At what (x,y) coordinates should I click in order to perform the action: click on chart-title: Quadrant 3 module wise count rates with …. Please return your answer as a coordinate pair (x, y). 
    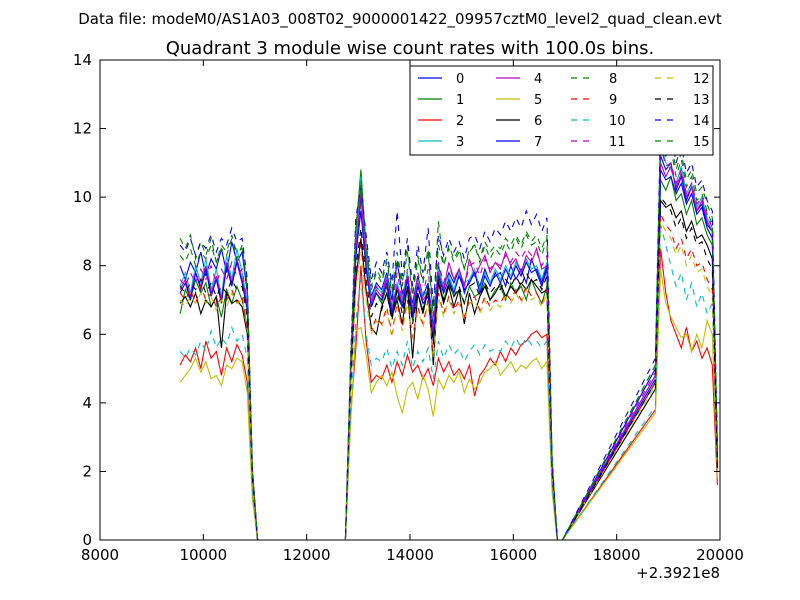
    Looking at the image, I should click on (410, 48).